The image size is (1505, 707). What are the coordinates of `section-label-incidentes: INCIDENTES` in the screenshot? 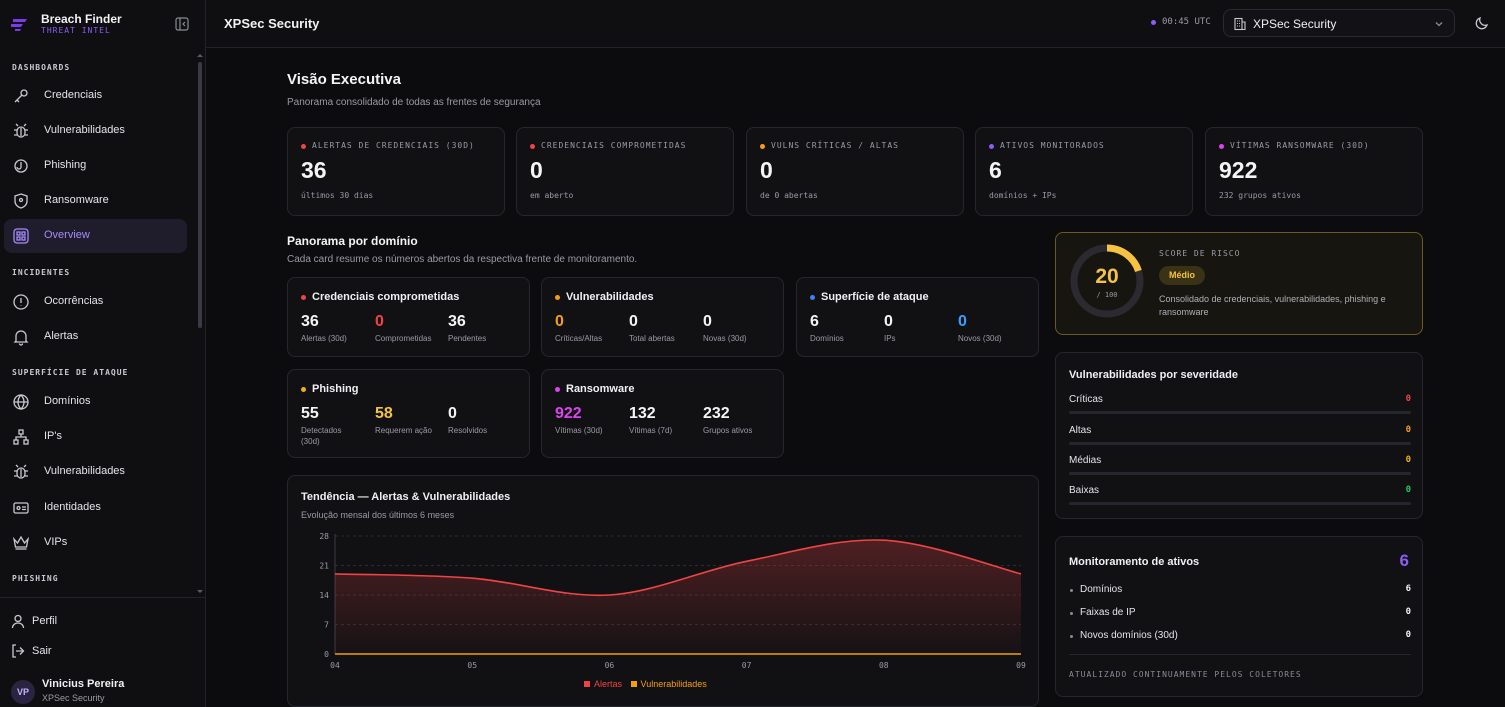 It's located at (41, 272).